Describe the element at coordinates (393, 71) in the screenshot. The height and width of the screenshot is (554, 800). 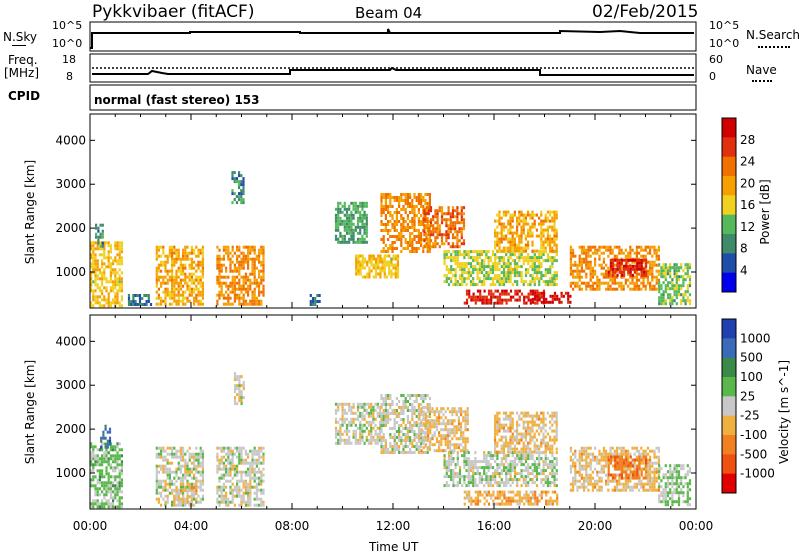
I see `freq-trace` at that location.